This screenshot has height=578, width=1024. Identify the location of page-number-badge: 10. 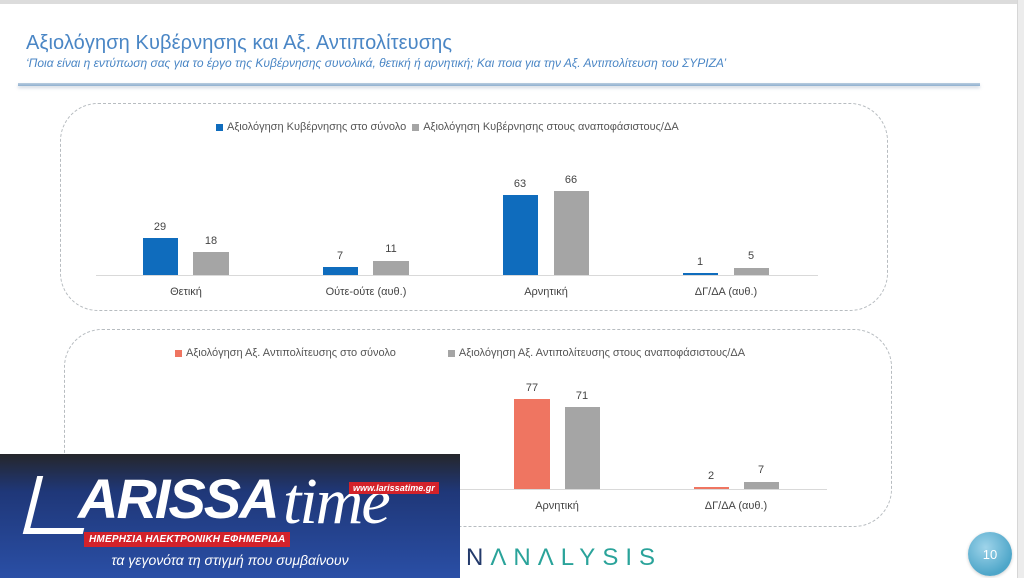
(990, 554).